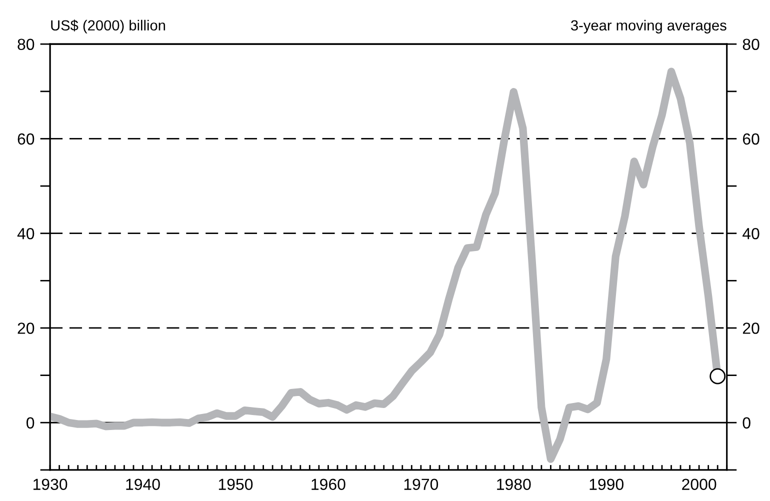 The width and height of the screenshot is (770, 501). I want to click on y2-tick-label: 40, so click(751, 234).